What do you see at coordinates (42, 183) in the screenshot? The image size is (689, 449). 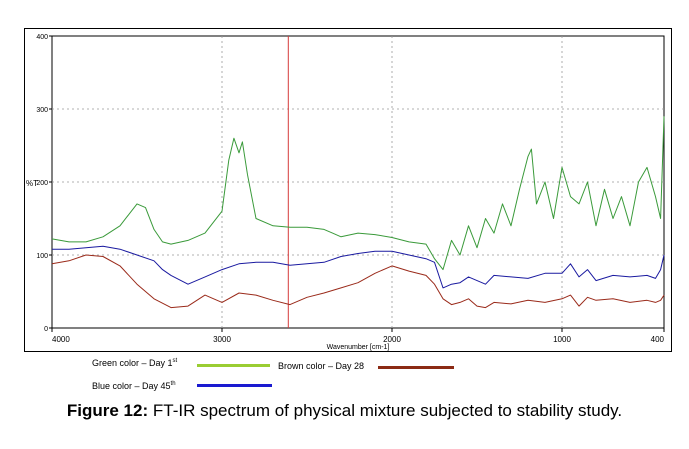 I see `y-tick-label: 200` at bounding box center [42, 183].